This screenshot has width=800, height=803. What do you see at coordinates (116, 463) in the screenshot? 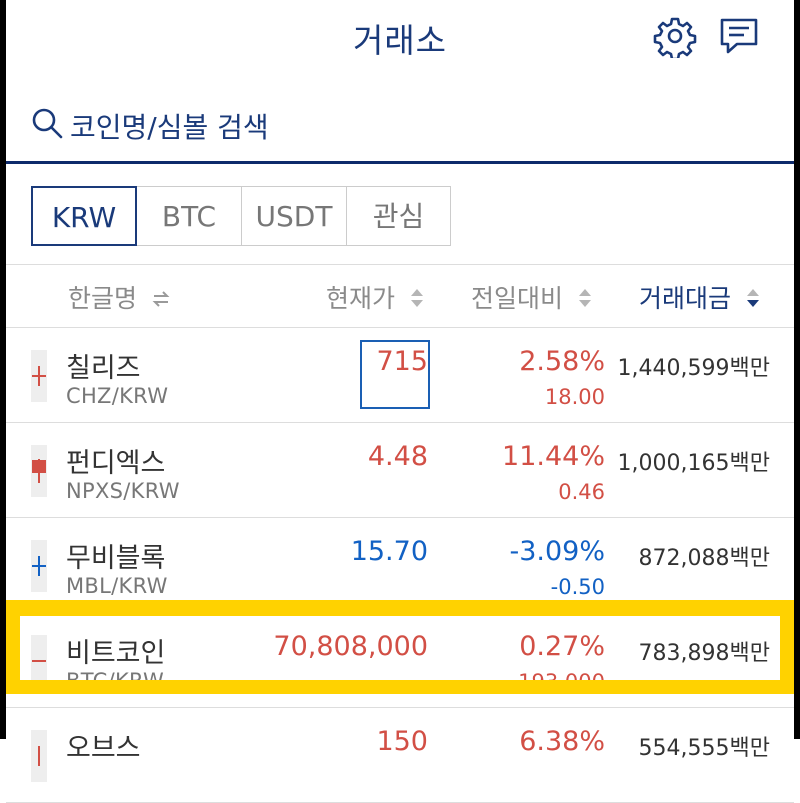
I see `coin-name: 펀디엑스` at bounding box center [116, 463].